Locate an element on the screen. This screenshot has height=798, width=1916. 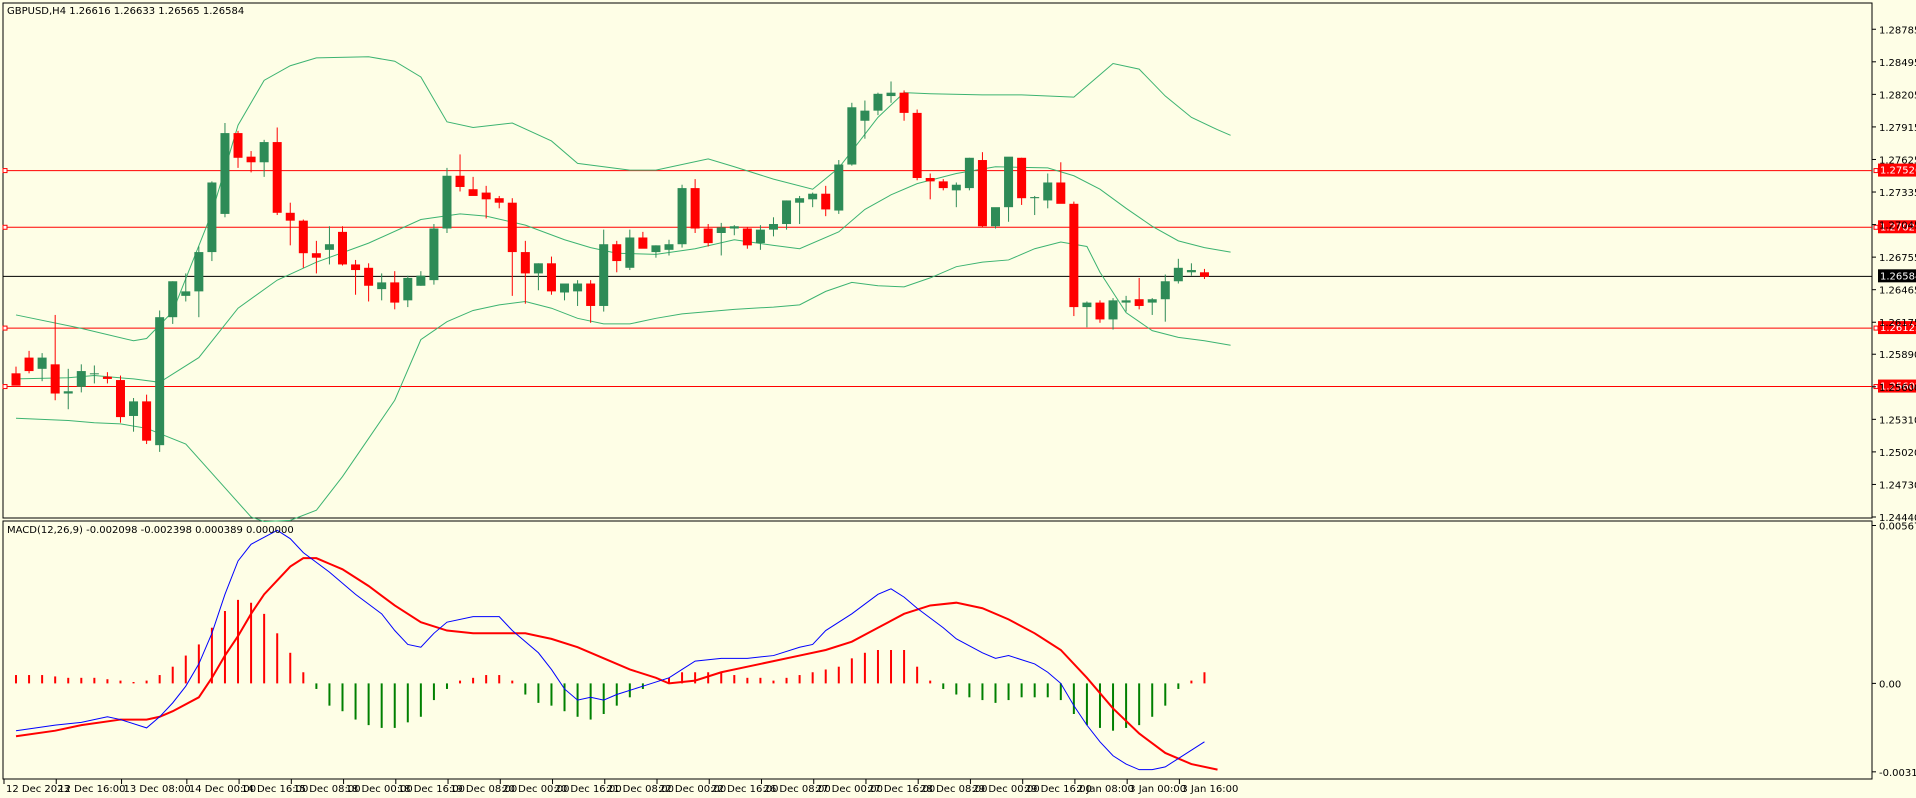
time-tick-label: 22 Dec 00:00 is located at coordinates (692, 789).